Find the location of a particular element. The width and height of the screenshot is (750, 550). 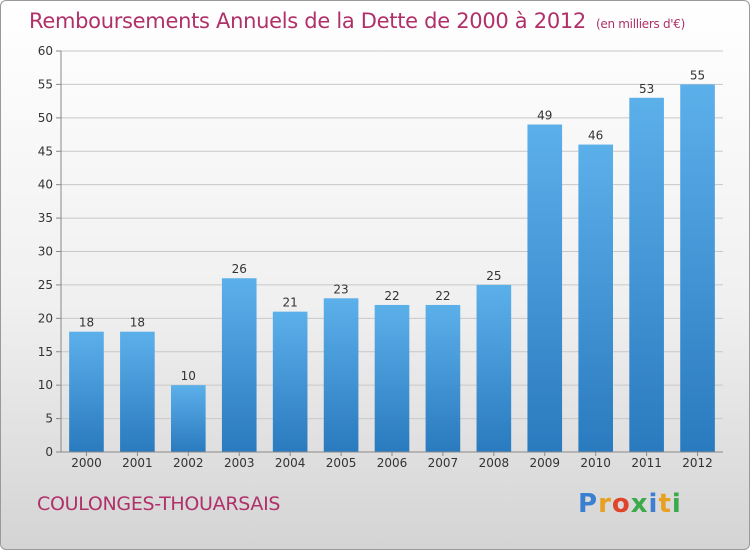

data-label: 49 is located at coordinates (544, 116).